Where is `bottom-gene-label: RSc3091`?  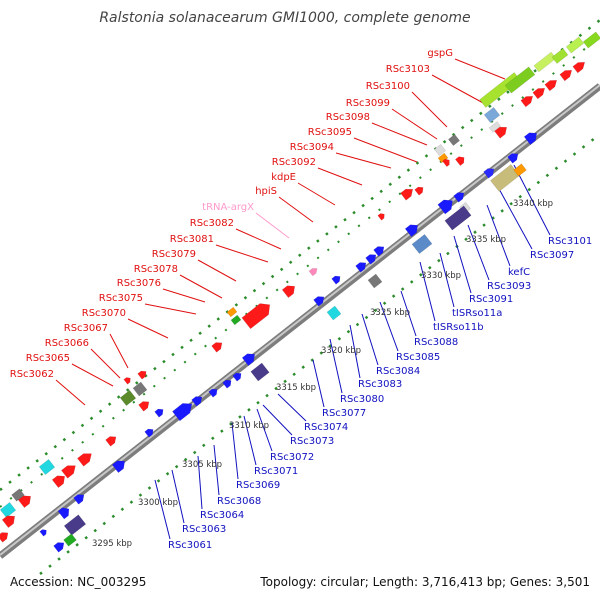
bottom-gene-label: RSc3091 is located at coordinates (491, 299).